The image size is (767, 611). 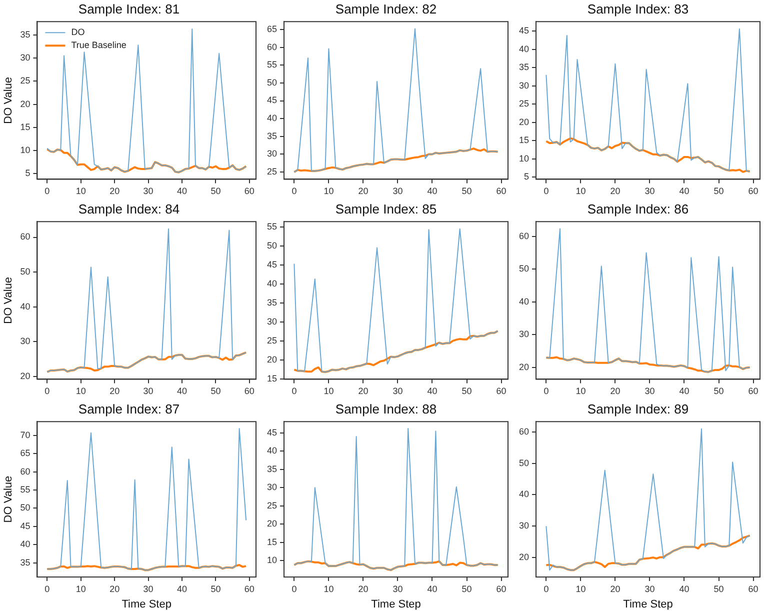 What do you see at coordinates (638, 208) in the screenshot?
I see `chart-title: Sample Index: 86` at bounding box center [638, 208].